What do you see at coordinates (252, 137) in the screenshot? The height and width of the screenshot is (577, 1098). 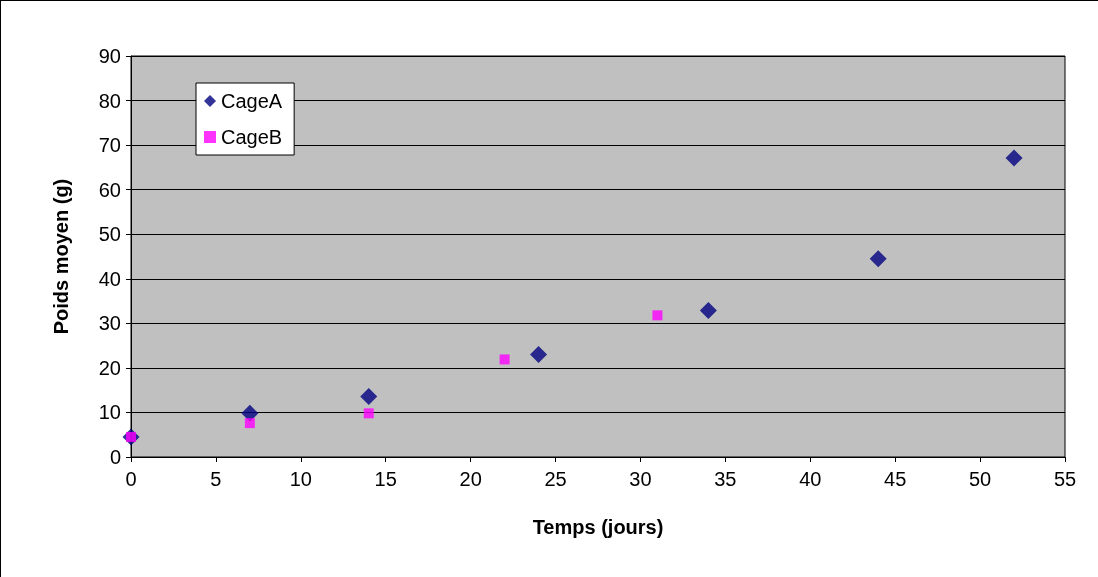 I see `legend-label: CageB` at bounding box center [252, 137].